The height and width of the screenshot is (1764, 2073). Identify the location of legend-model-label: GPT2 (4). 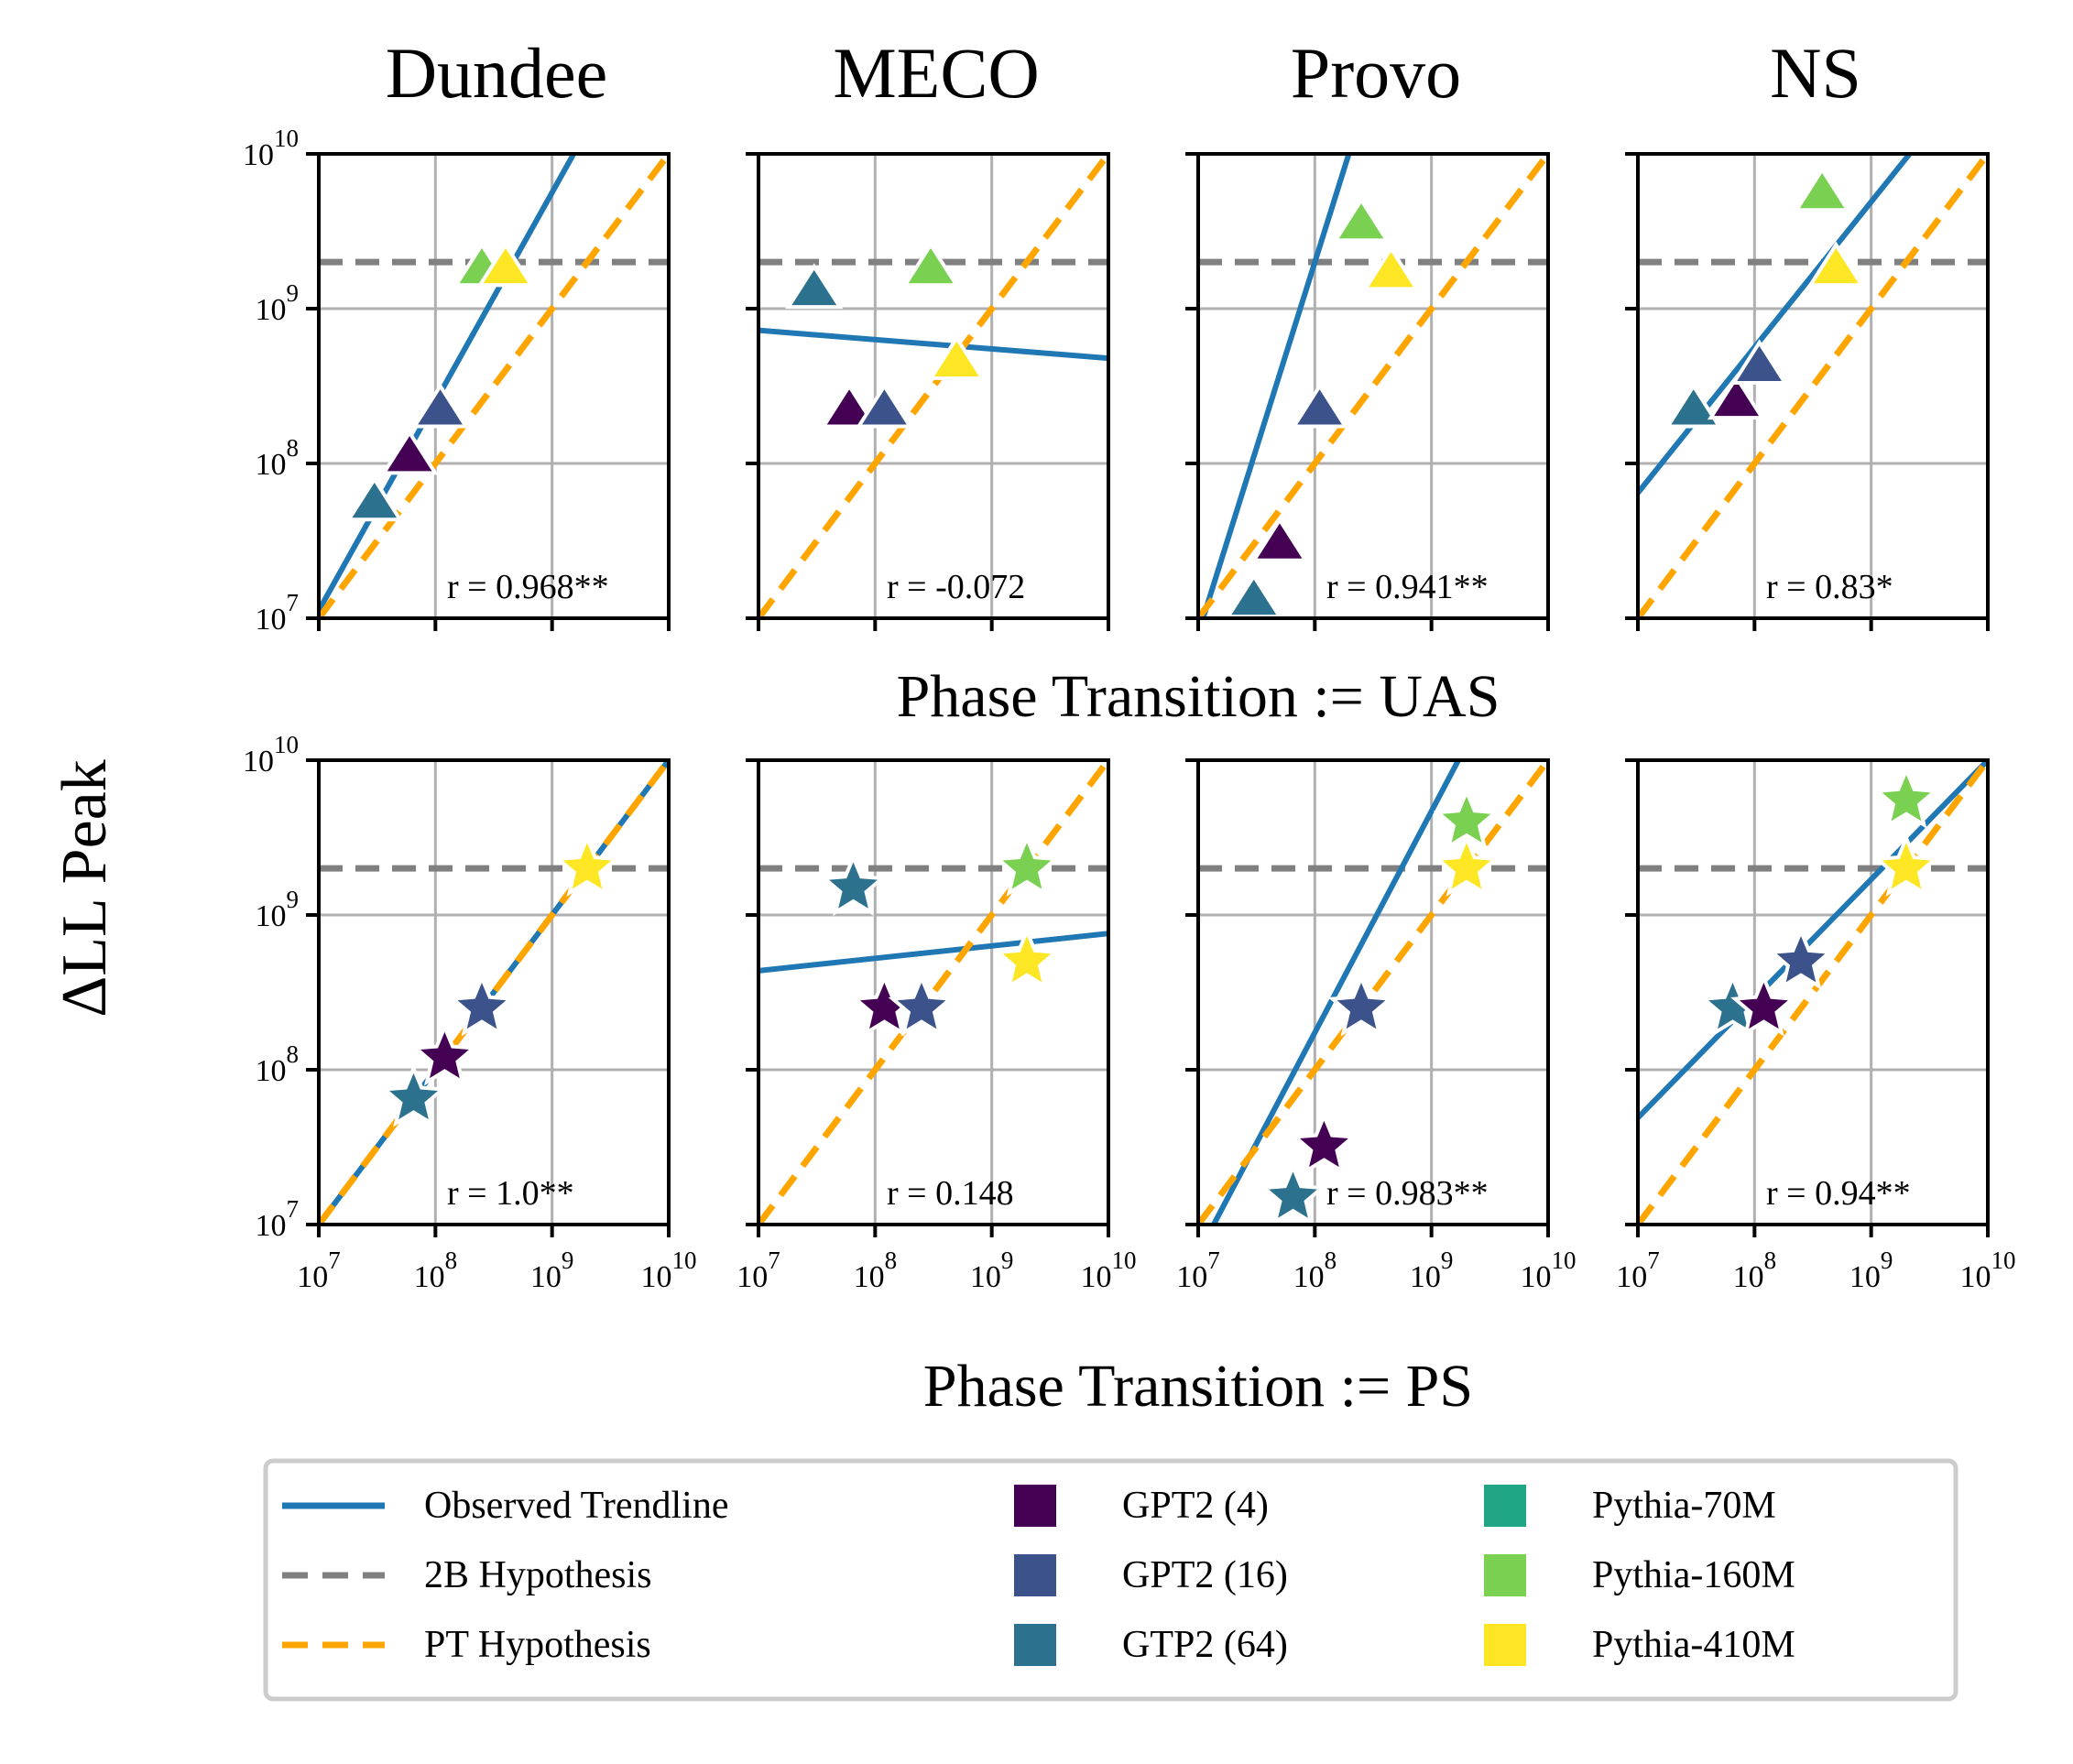
(1195, 1506).